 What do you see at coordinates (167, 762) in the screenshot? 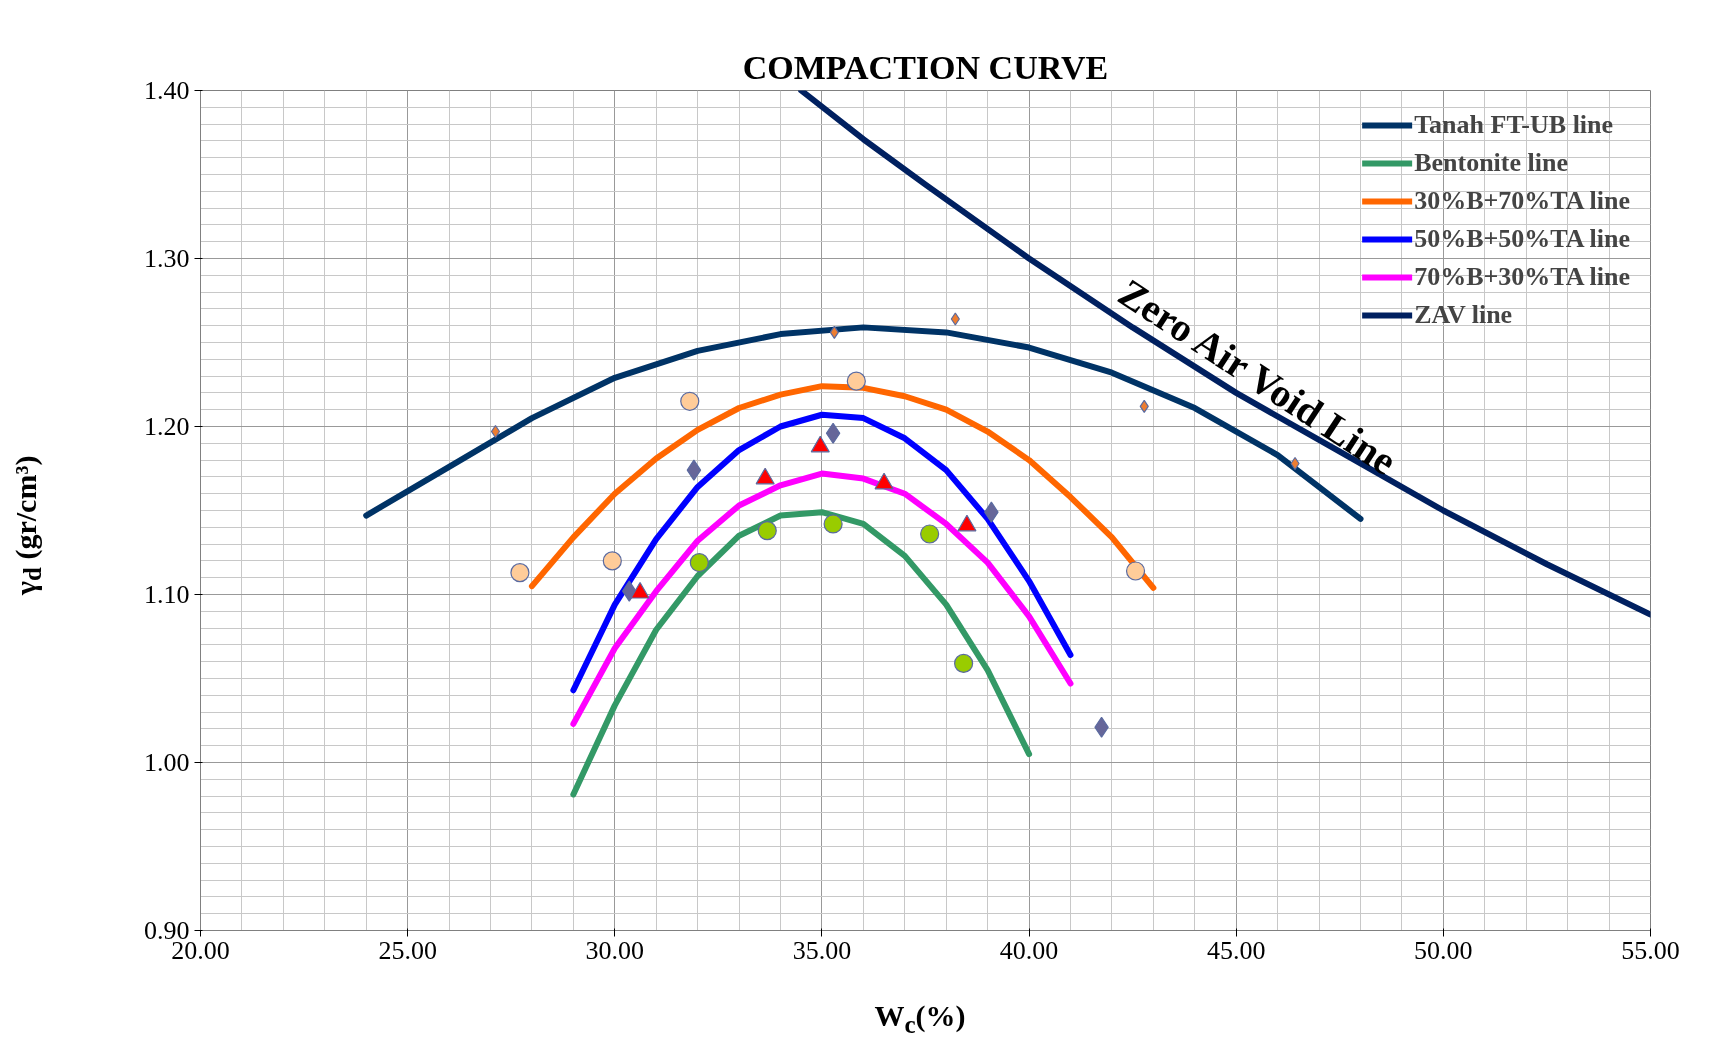
I see `y-tick-label: 1.00` at bounding box center [167, 762].